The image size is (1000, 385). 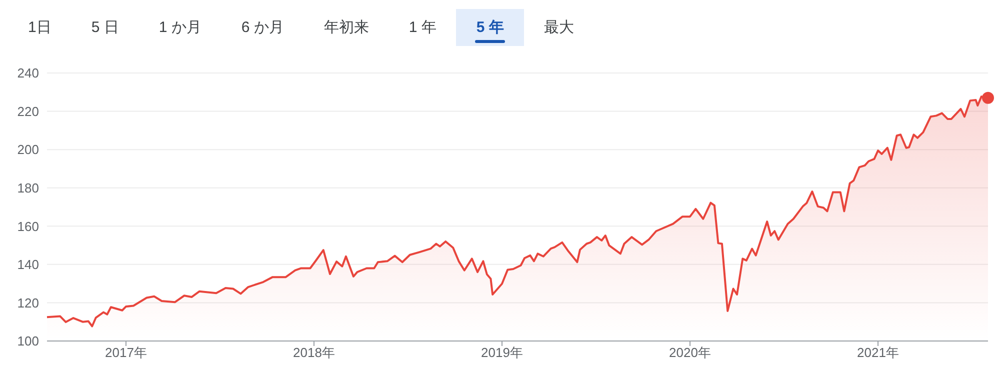 What do you see at coordinates (40, 27) in the screenshot?
I see `text: 1日` at bounding box center [40, 27].